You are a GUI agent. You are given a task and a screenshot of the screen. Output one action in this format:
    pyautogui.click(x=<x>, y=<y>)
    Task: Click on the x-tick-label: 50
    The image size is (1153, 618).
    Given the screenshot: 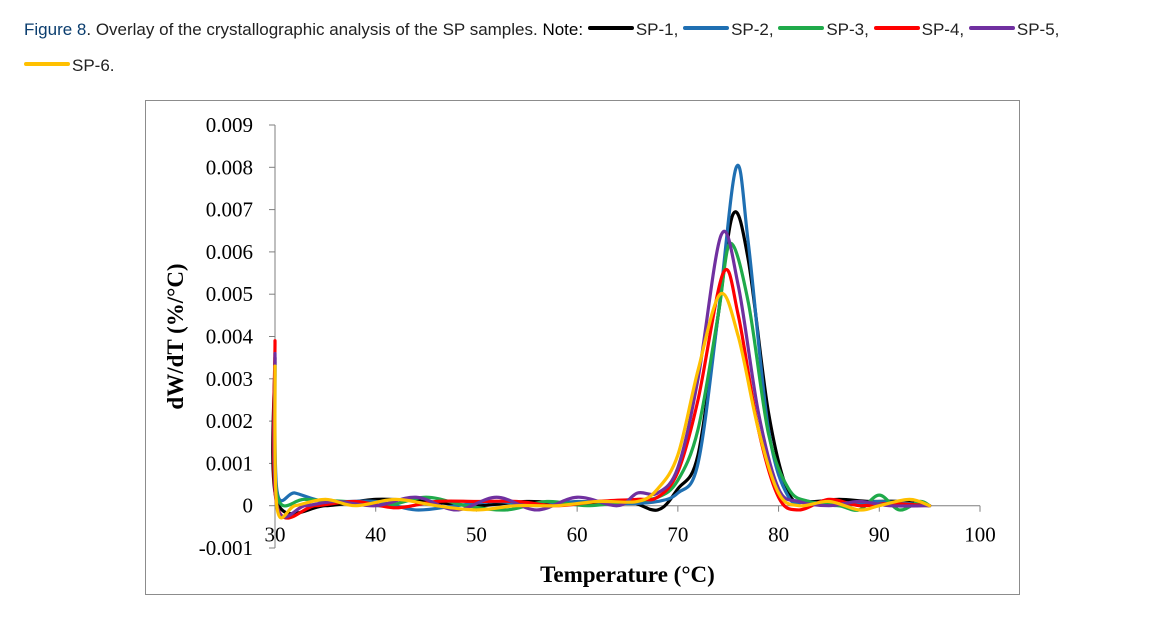 What is the action you would take?
    pyautogui.click(x=476, y=535)
    